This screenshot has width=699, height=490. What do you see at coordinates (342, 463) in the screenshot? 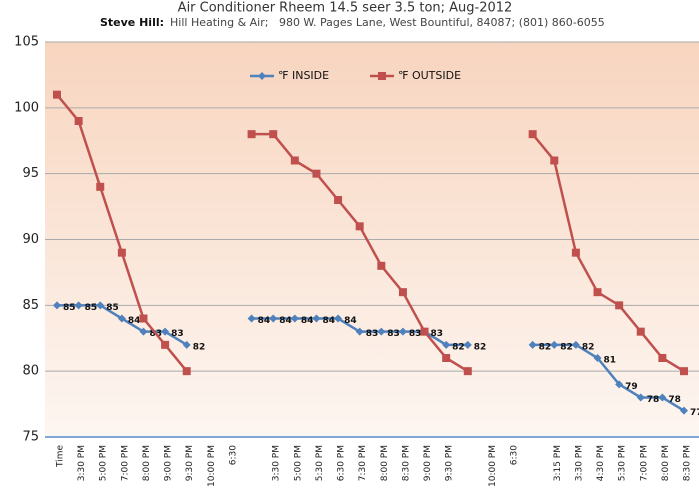
I see `x-tick-label: 6:30 PM` at bounding box center [342, 463].